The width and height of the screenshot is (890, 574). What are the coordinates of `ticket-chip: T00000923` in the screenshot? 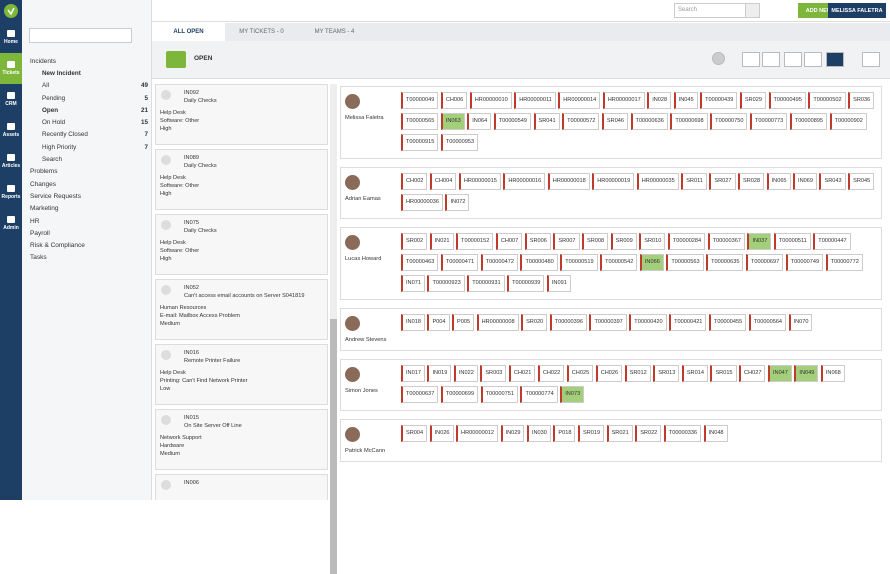 It's located at (446, 283).